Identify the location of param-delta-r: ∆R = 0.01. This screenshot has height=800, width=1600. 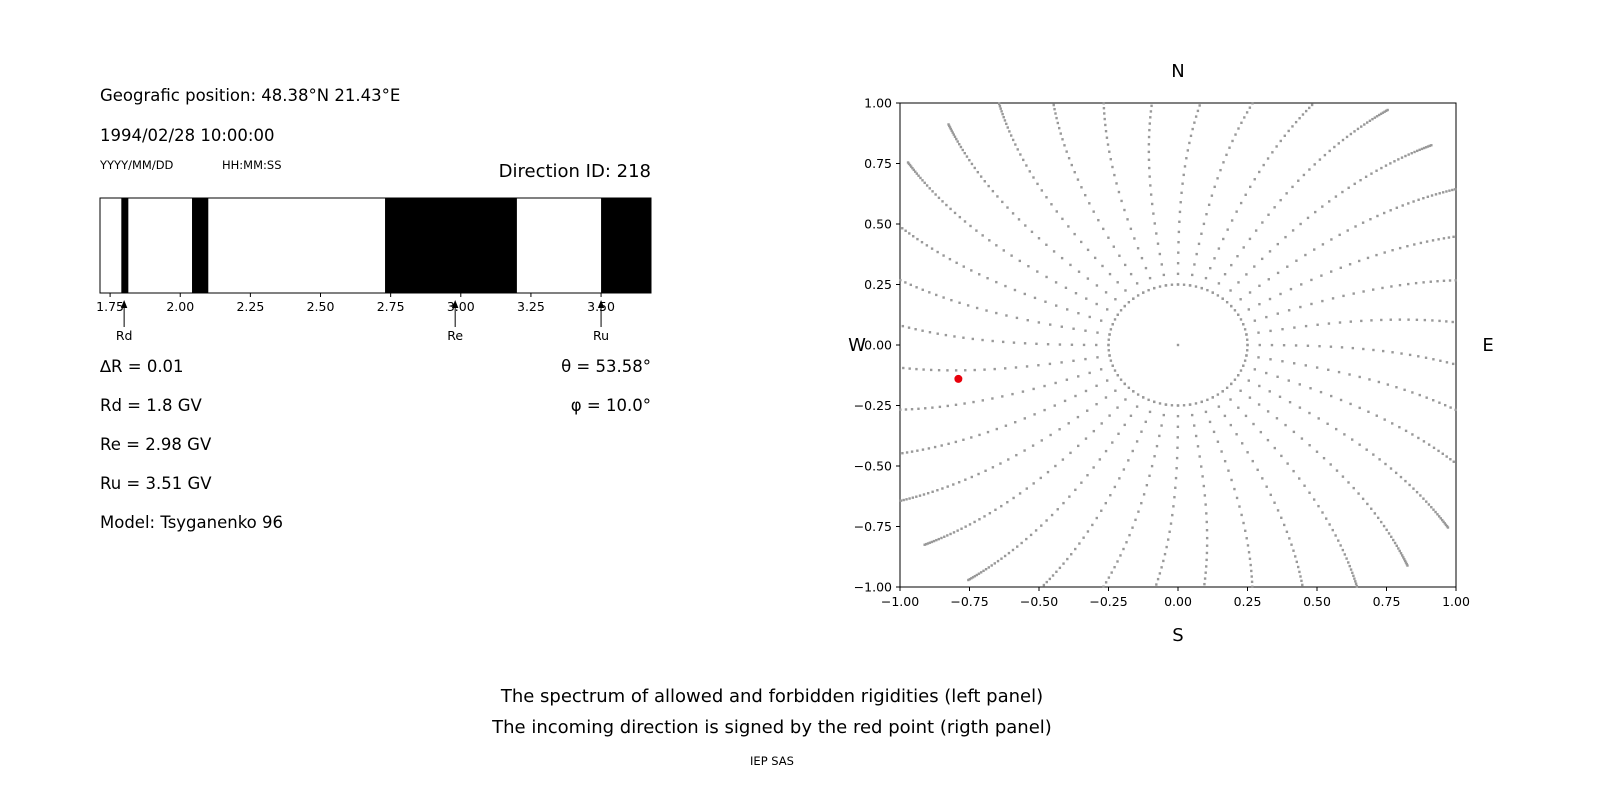
(142, 366).